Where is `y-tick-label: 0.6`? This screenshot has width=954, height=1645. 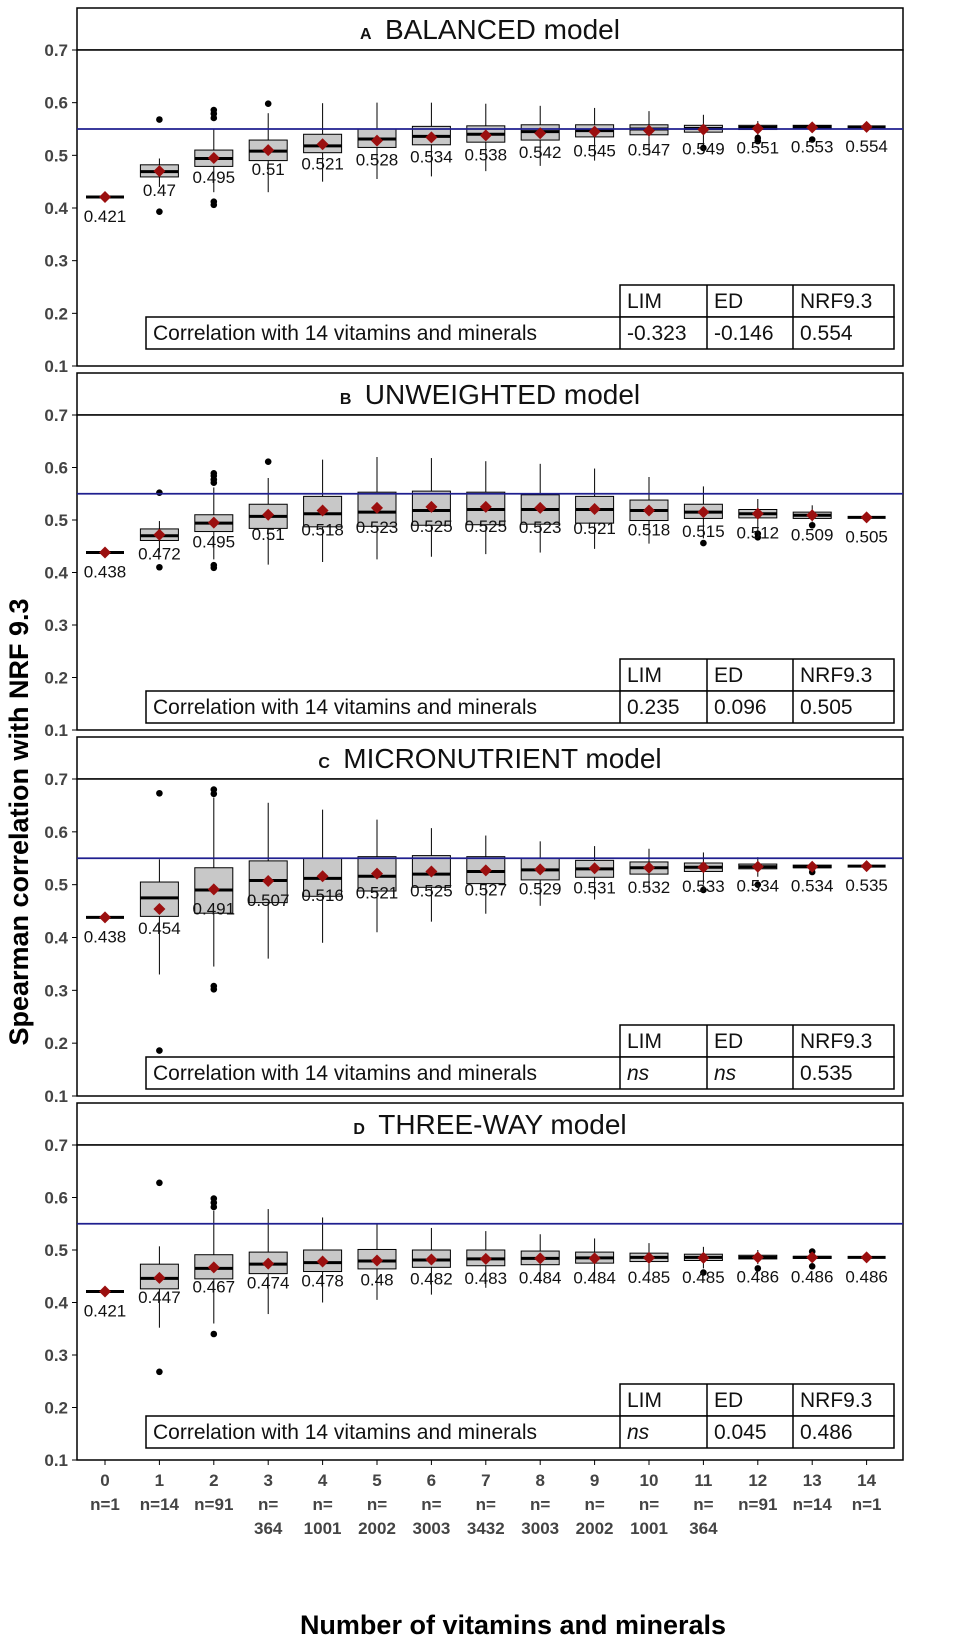
y-tick-label: 0.6 is located at coordinates (56, 468).